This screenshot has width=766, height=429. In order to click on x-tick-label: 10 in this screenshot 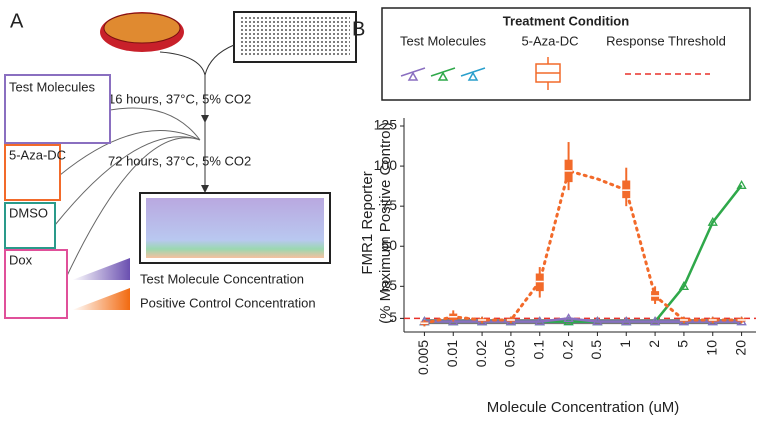, I will do `click(711, 348)`.